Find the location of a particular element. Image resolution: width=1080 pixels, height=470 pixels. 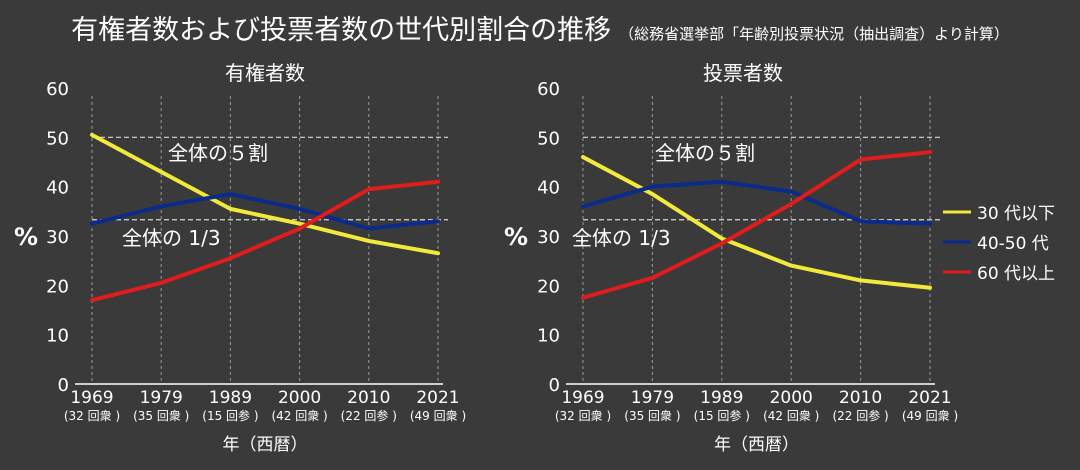

chart-main-title: 有権者数および投票者数の世代別割合の推移 is located at coordinates (341, 30).